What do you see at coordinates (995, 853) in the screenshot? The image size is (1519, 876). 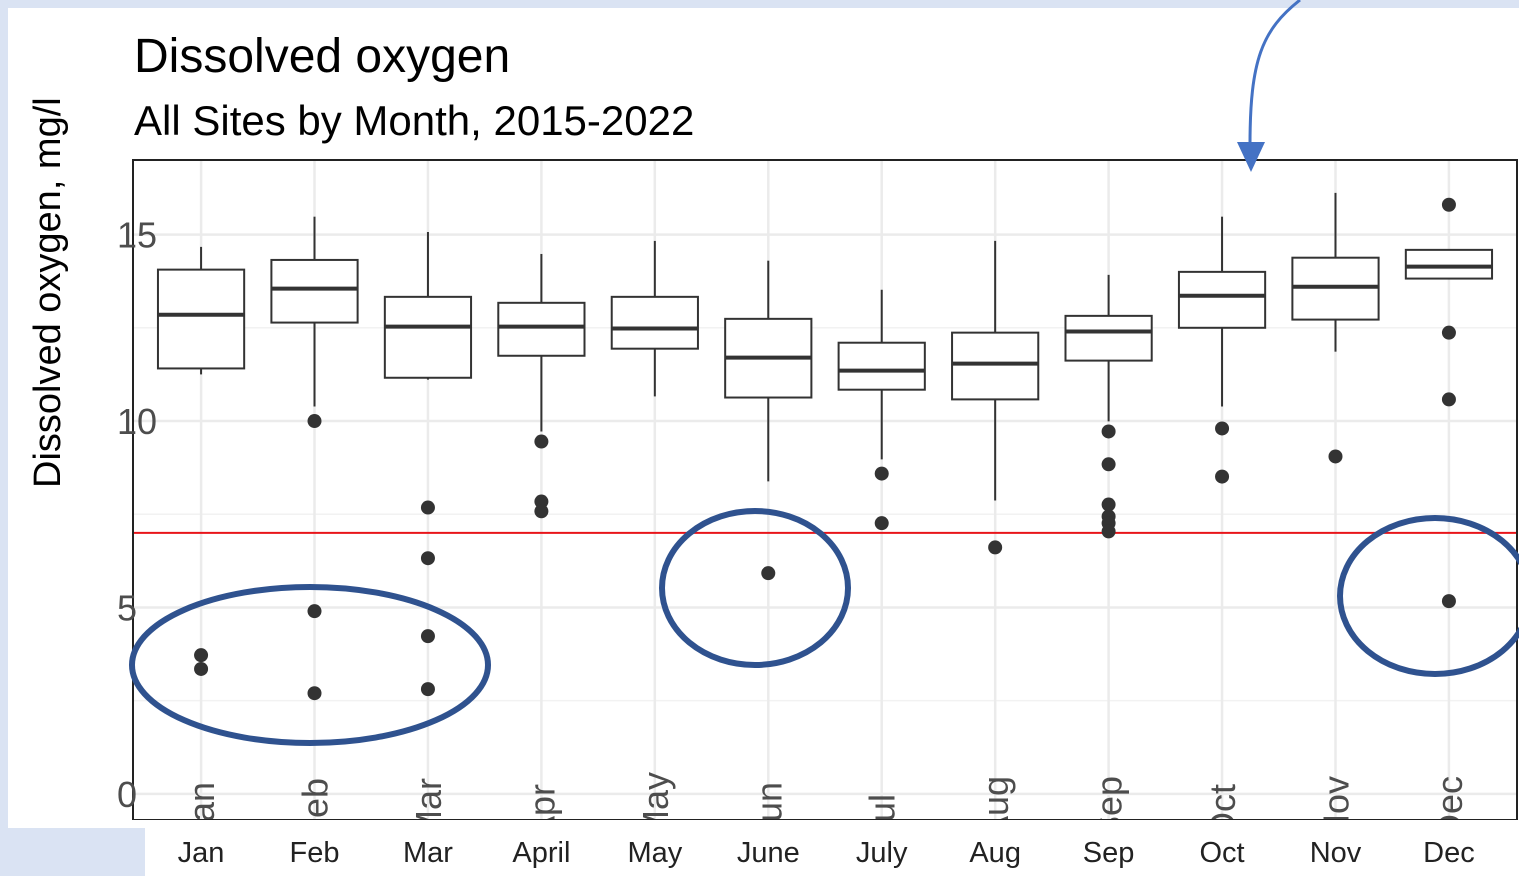 I see `x-label: Aug` at bounding box center [995, 853].